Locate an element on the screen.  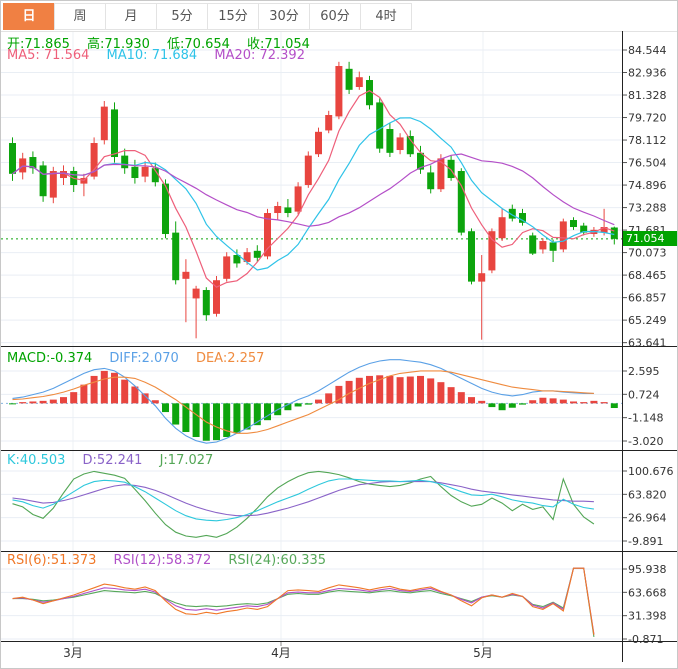
svg-text: 5月 is located at coordinates (483, 653).